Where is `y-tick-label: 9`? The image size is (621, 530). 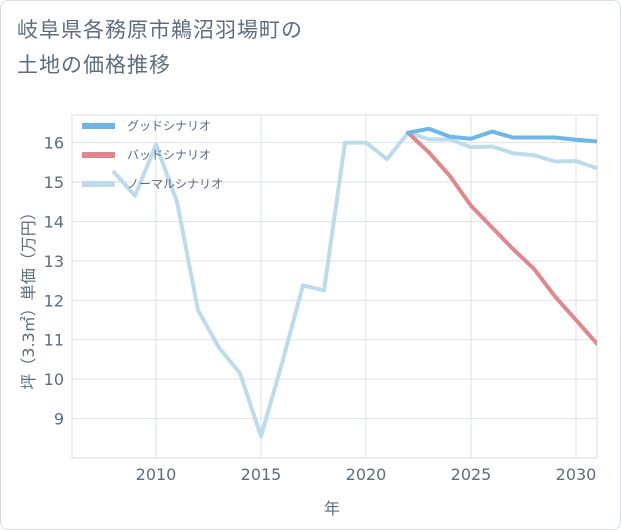 y-tick-label: 9 is located at coordinates (59, 419).